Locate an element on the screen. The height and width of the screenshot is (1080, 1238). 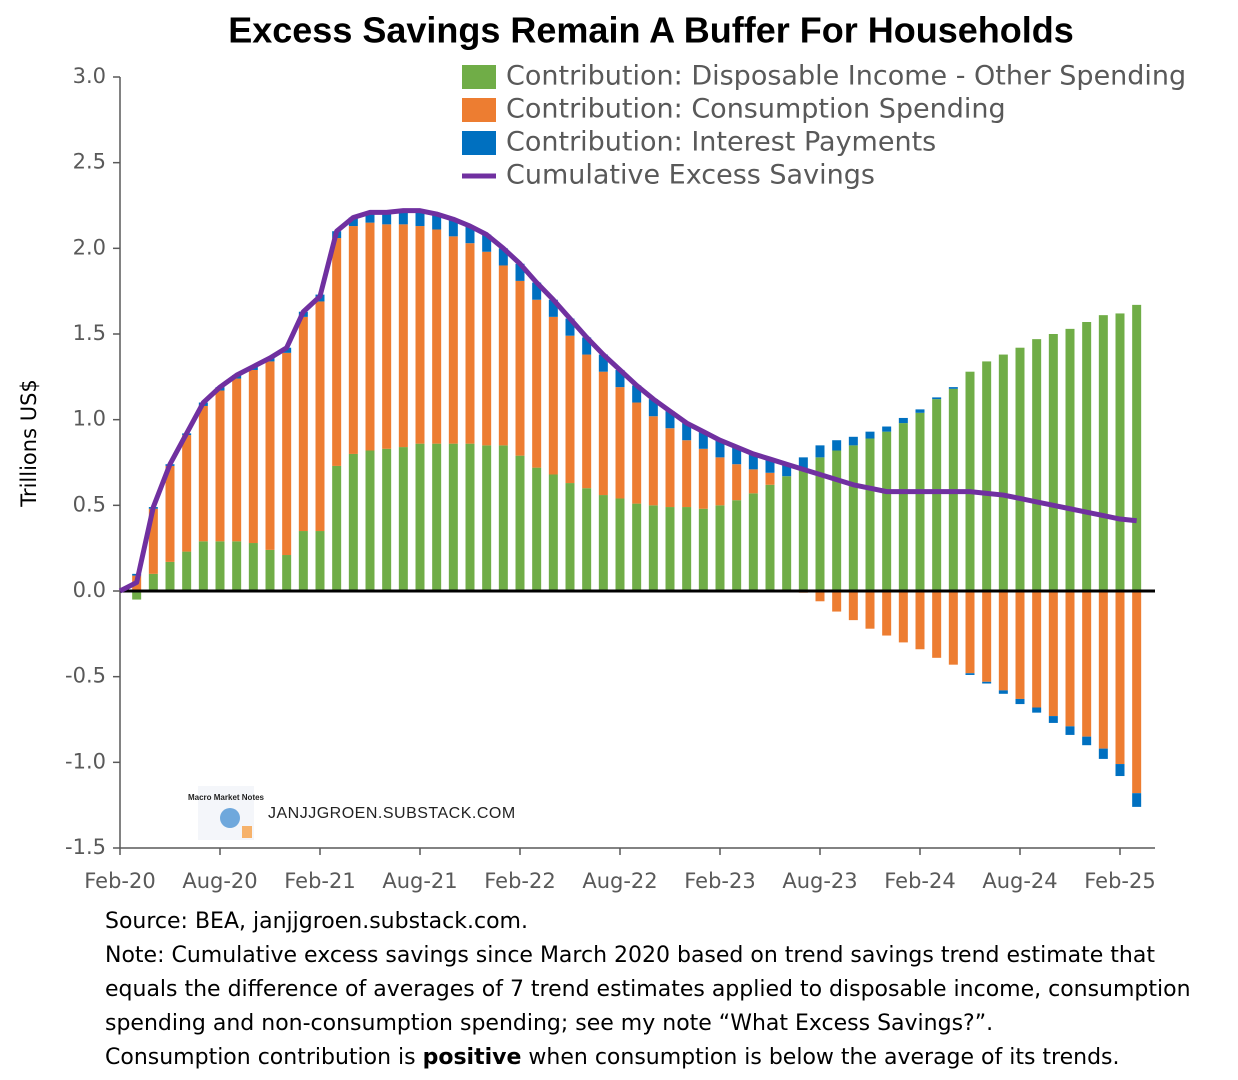
y-tick-label: -0.5 is located at coordinates (85, 676).